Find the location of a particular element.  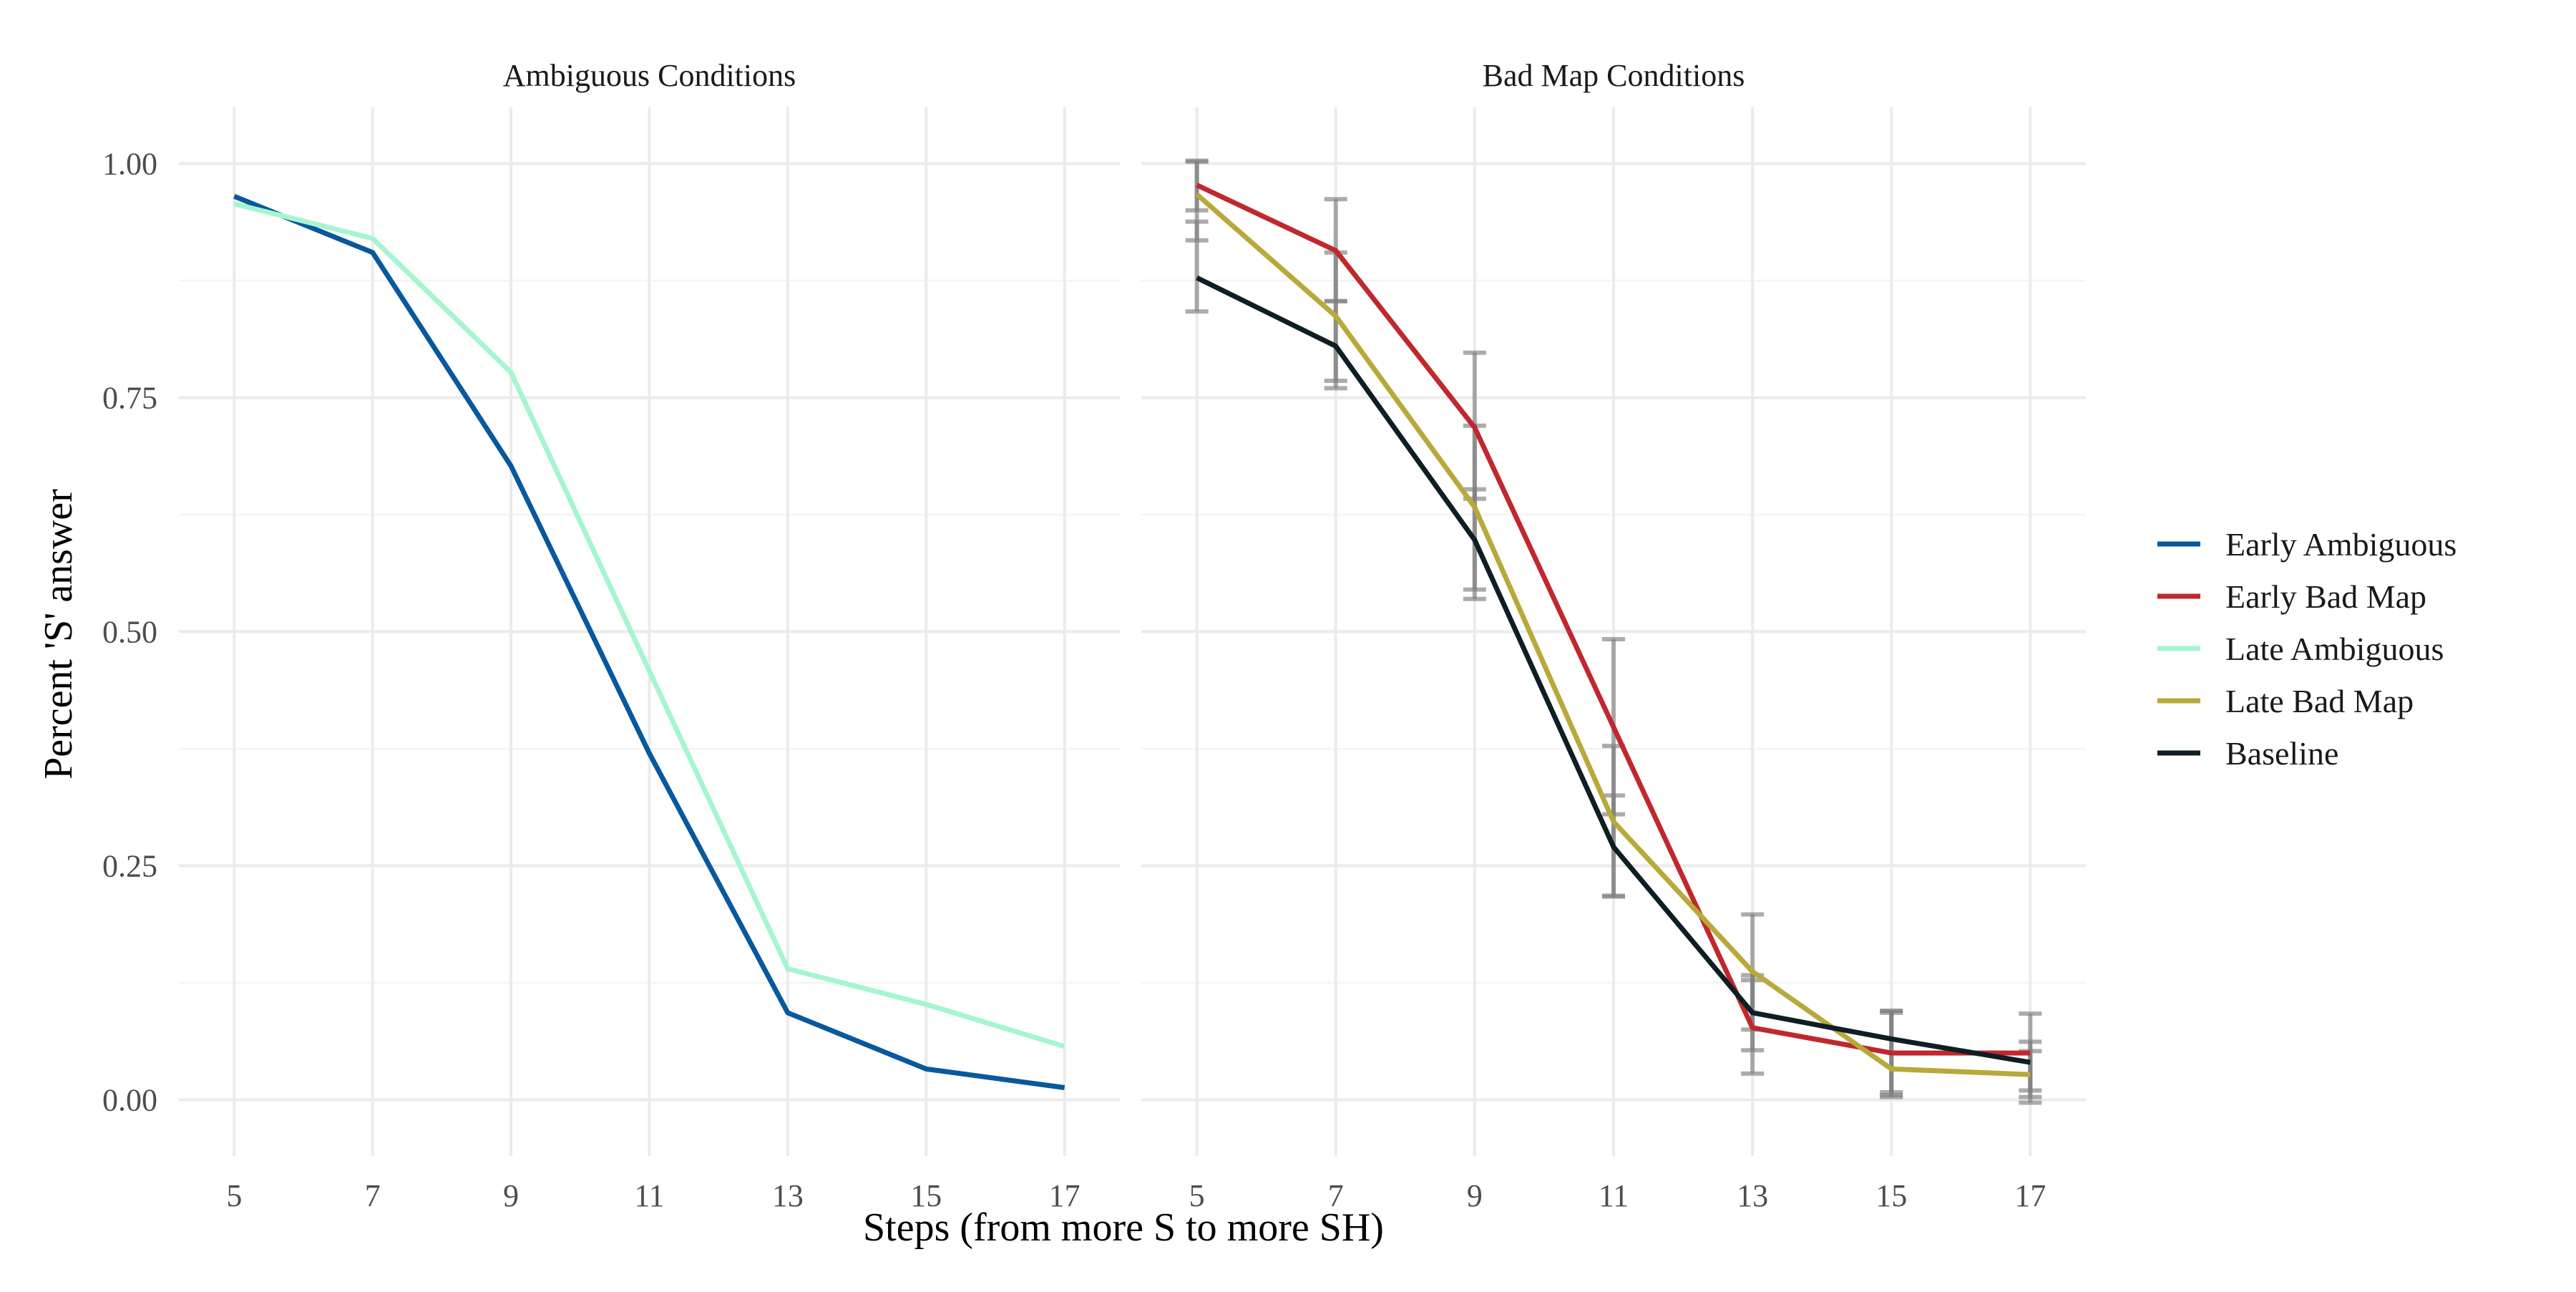

legend-item: Baseline is located at coordinates (2247, 753).